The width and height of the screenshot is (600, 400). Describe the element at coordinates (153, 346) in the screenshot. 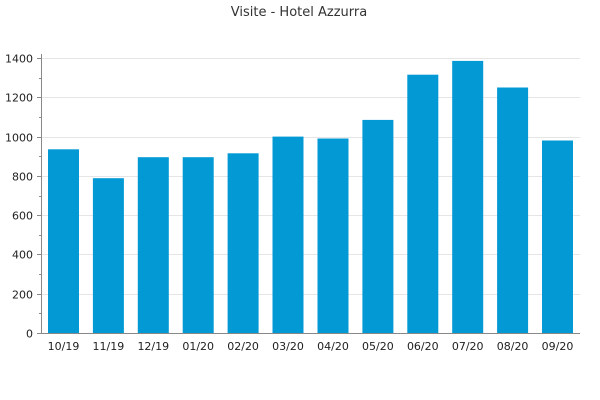

I see `x-tick-label: 12/19` at that location.